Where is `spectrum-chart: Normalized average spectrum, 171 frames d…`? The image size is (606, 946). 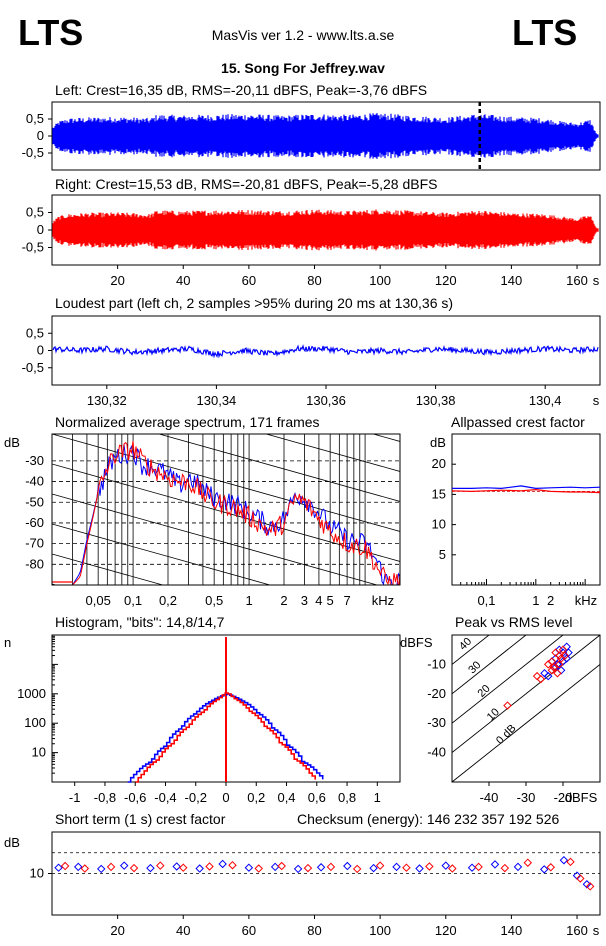
spectrum-chart: Normalized average spectrum, 171 frames d… is located at coordinates (202, 511).